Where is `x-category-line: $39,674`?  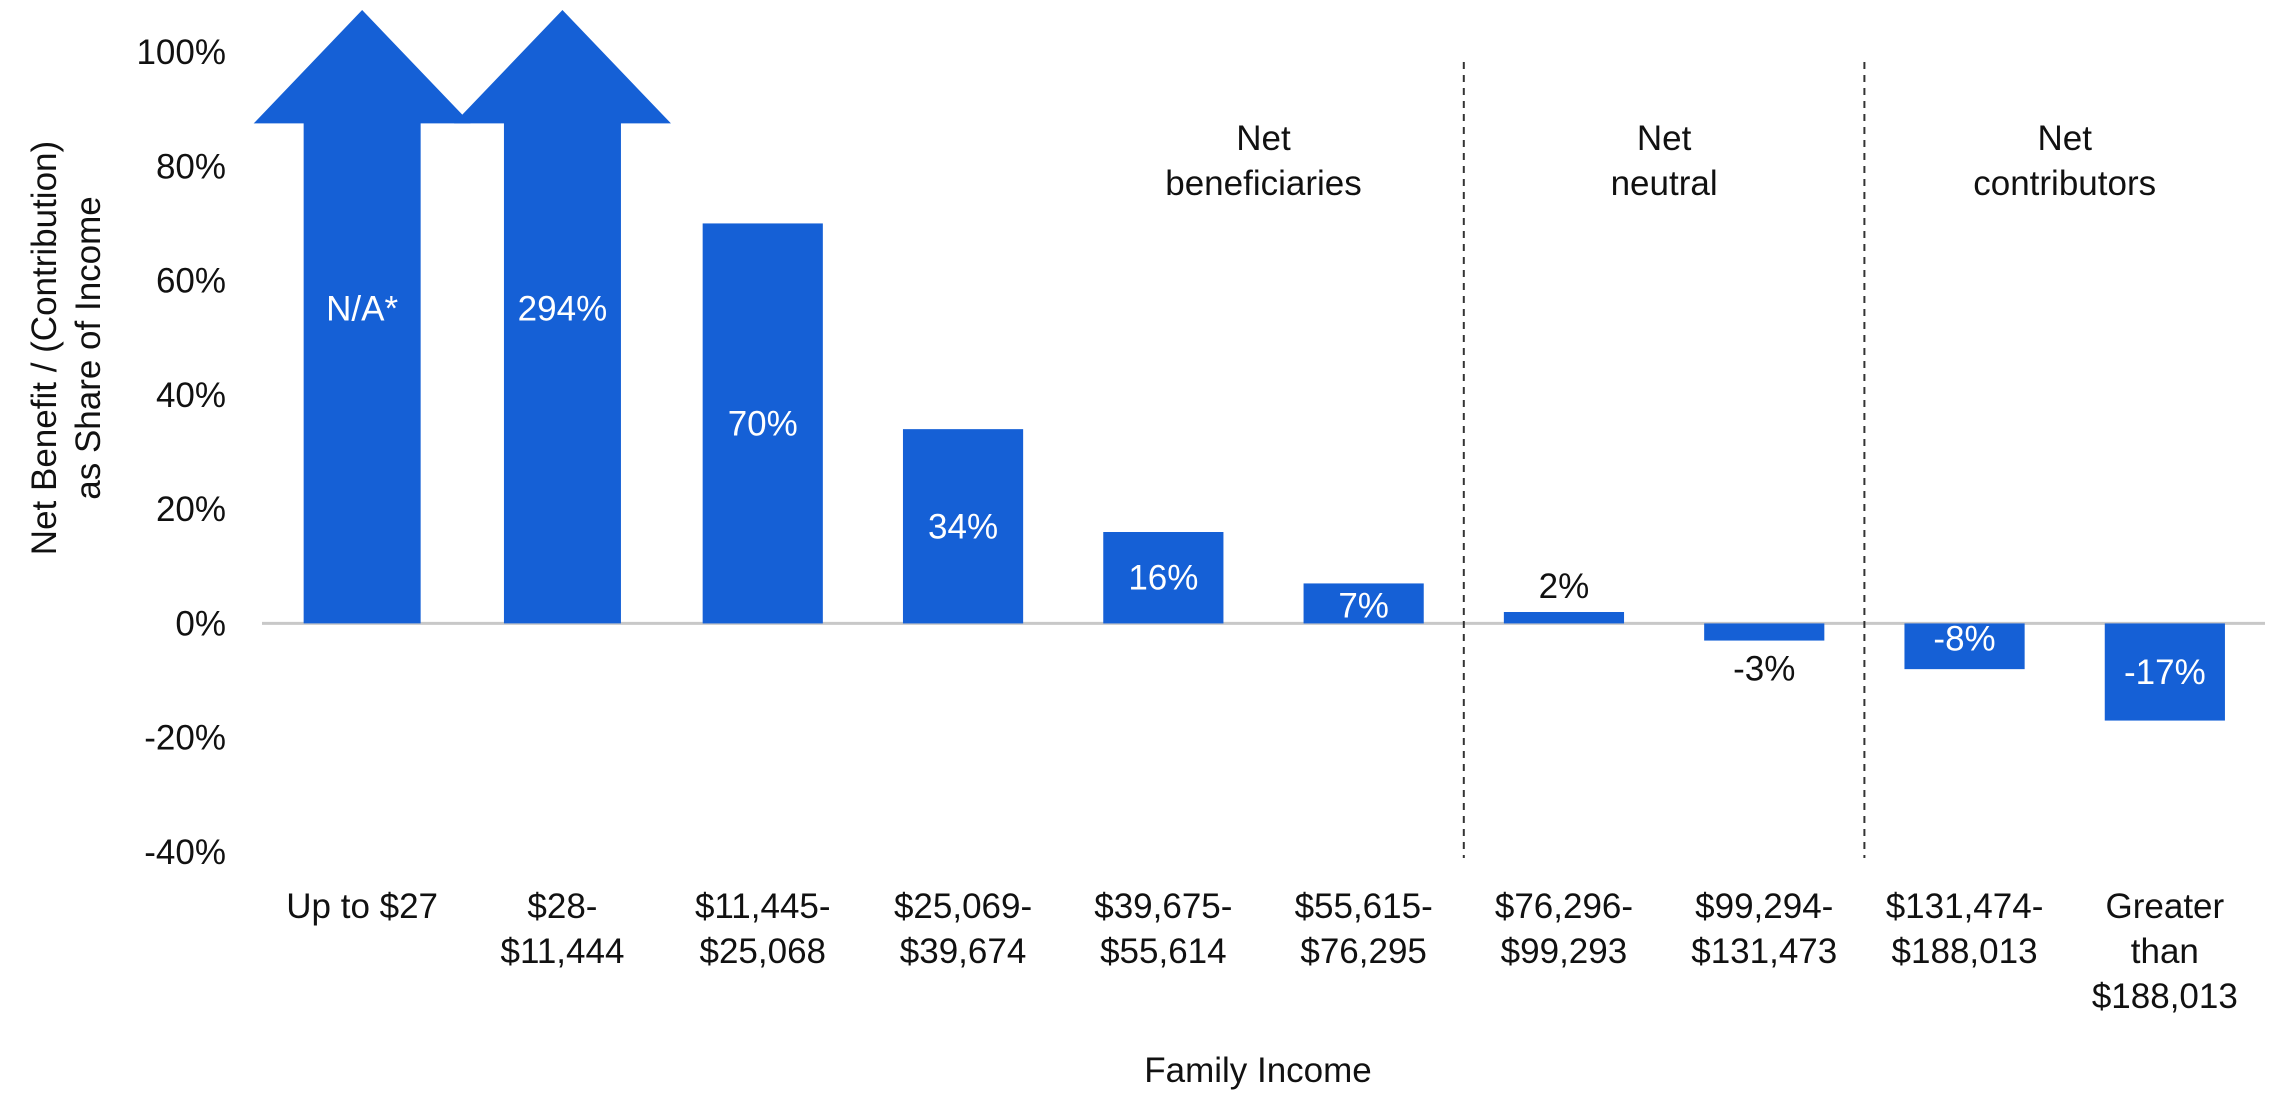 x-category-line: $39,674 is located at coordinates (963, 951).